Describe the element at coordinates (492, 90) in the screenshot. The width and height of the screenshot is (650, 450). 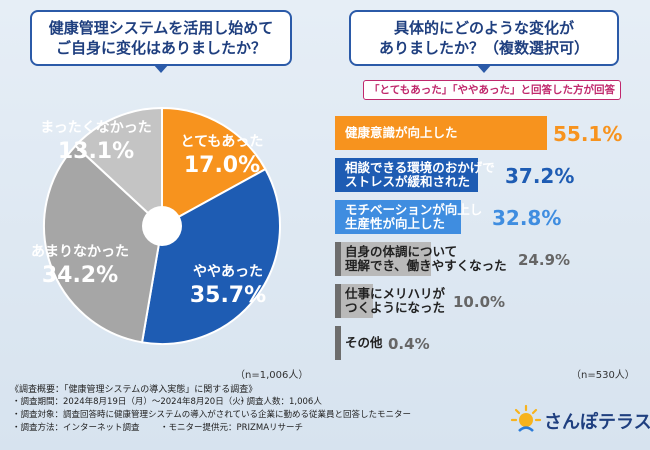
I see `respondent-note: 「とてもあった」「ややあった」と回答した方が回答` at that location.